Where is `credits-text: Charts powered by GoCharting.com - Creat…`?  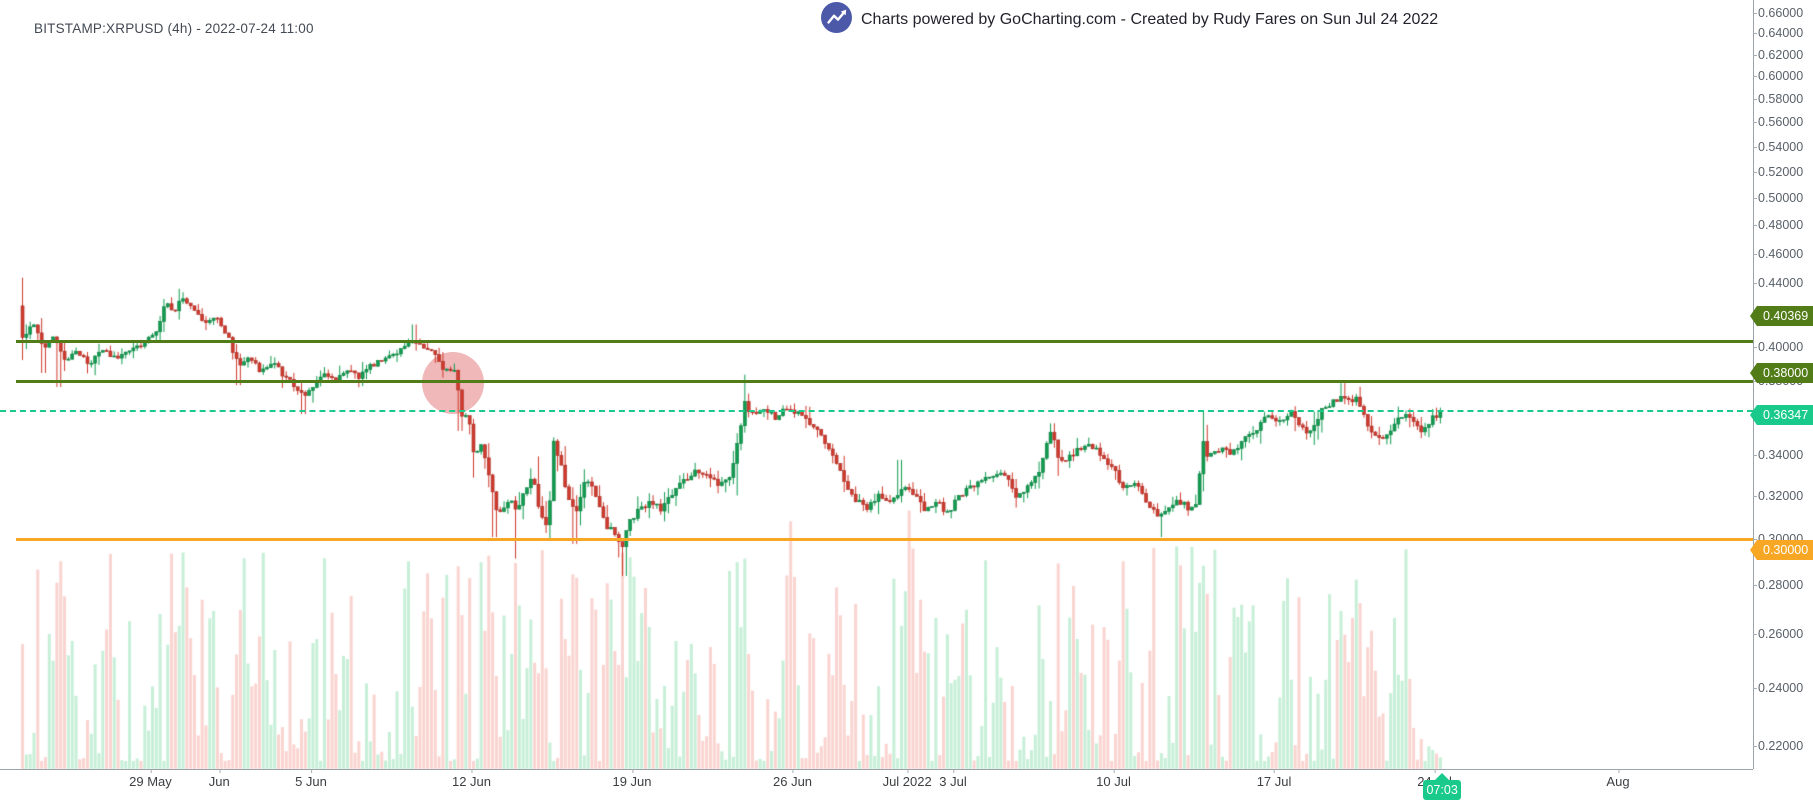
credits-text: Charts powered by GoCharting.com - Creat… is located at coordinates (1150, 19).